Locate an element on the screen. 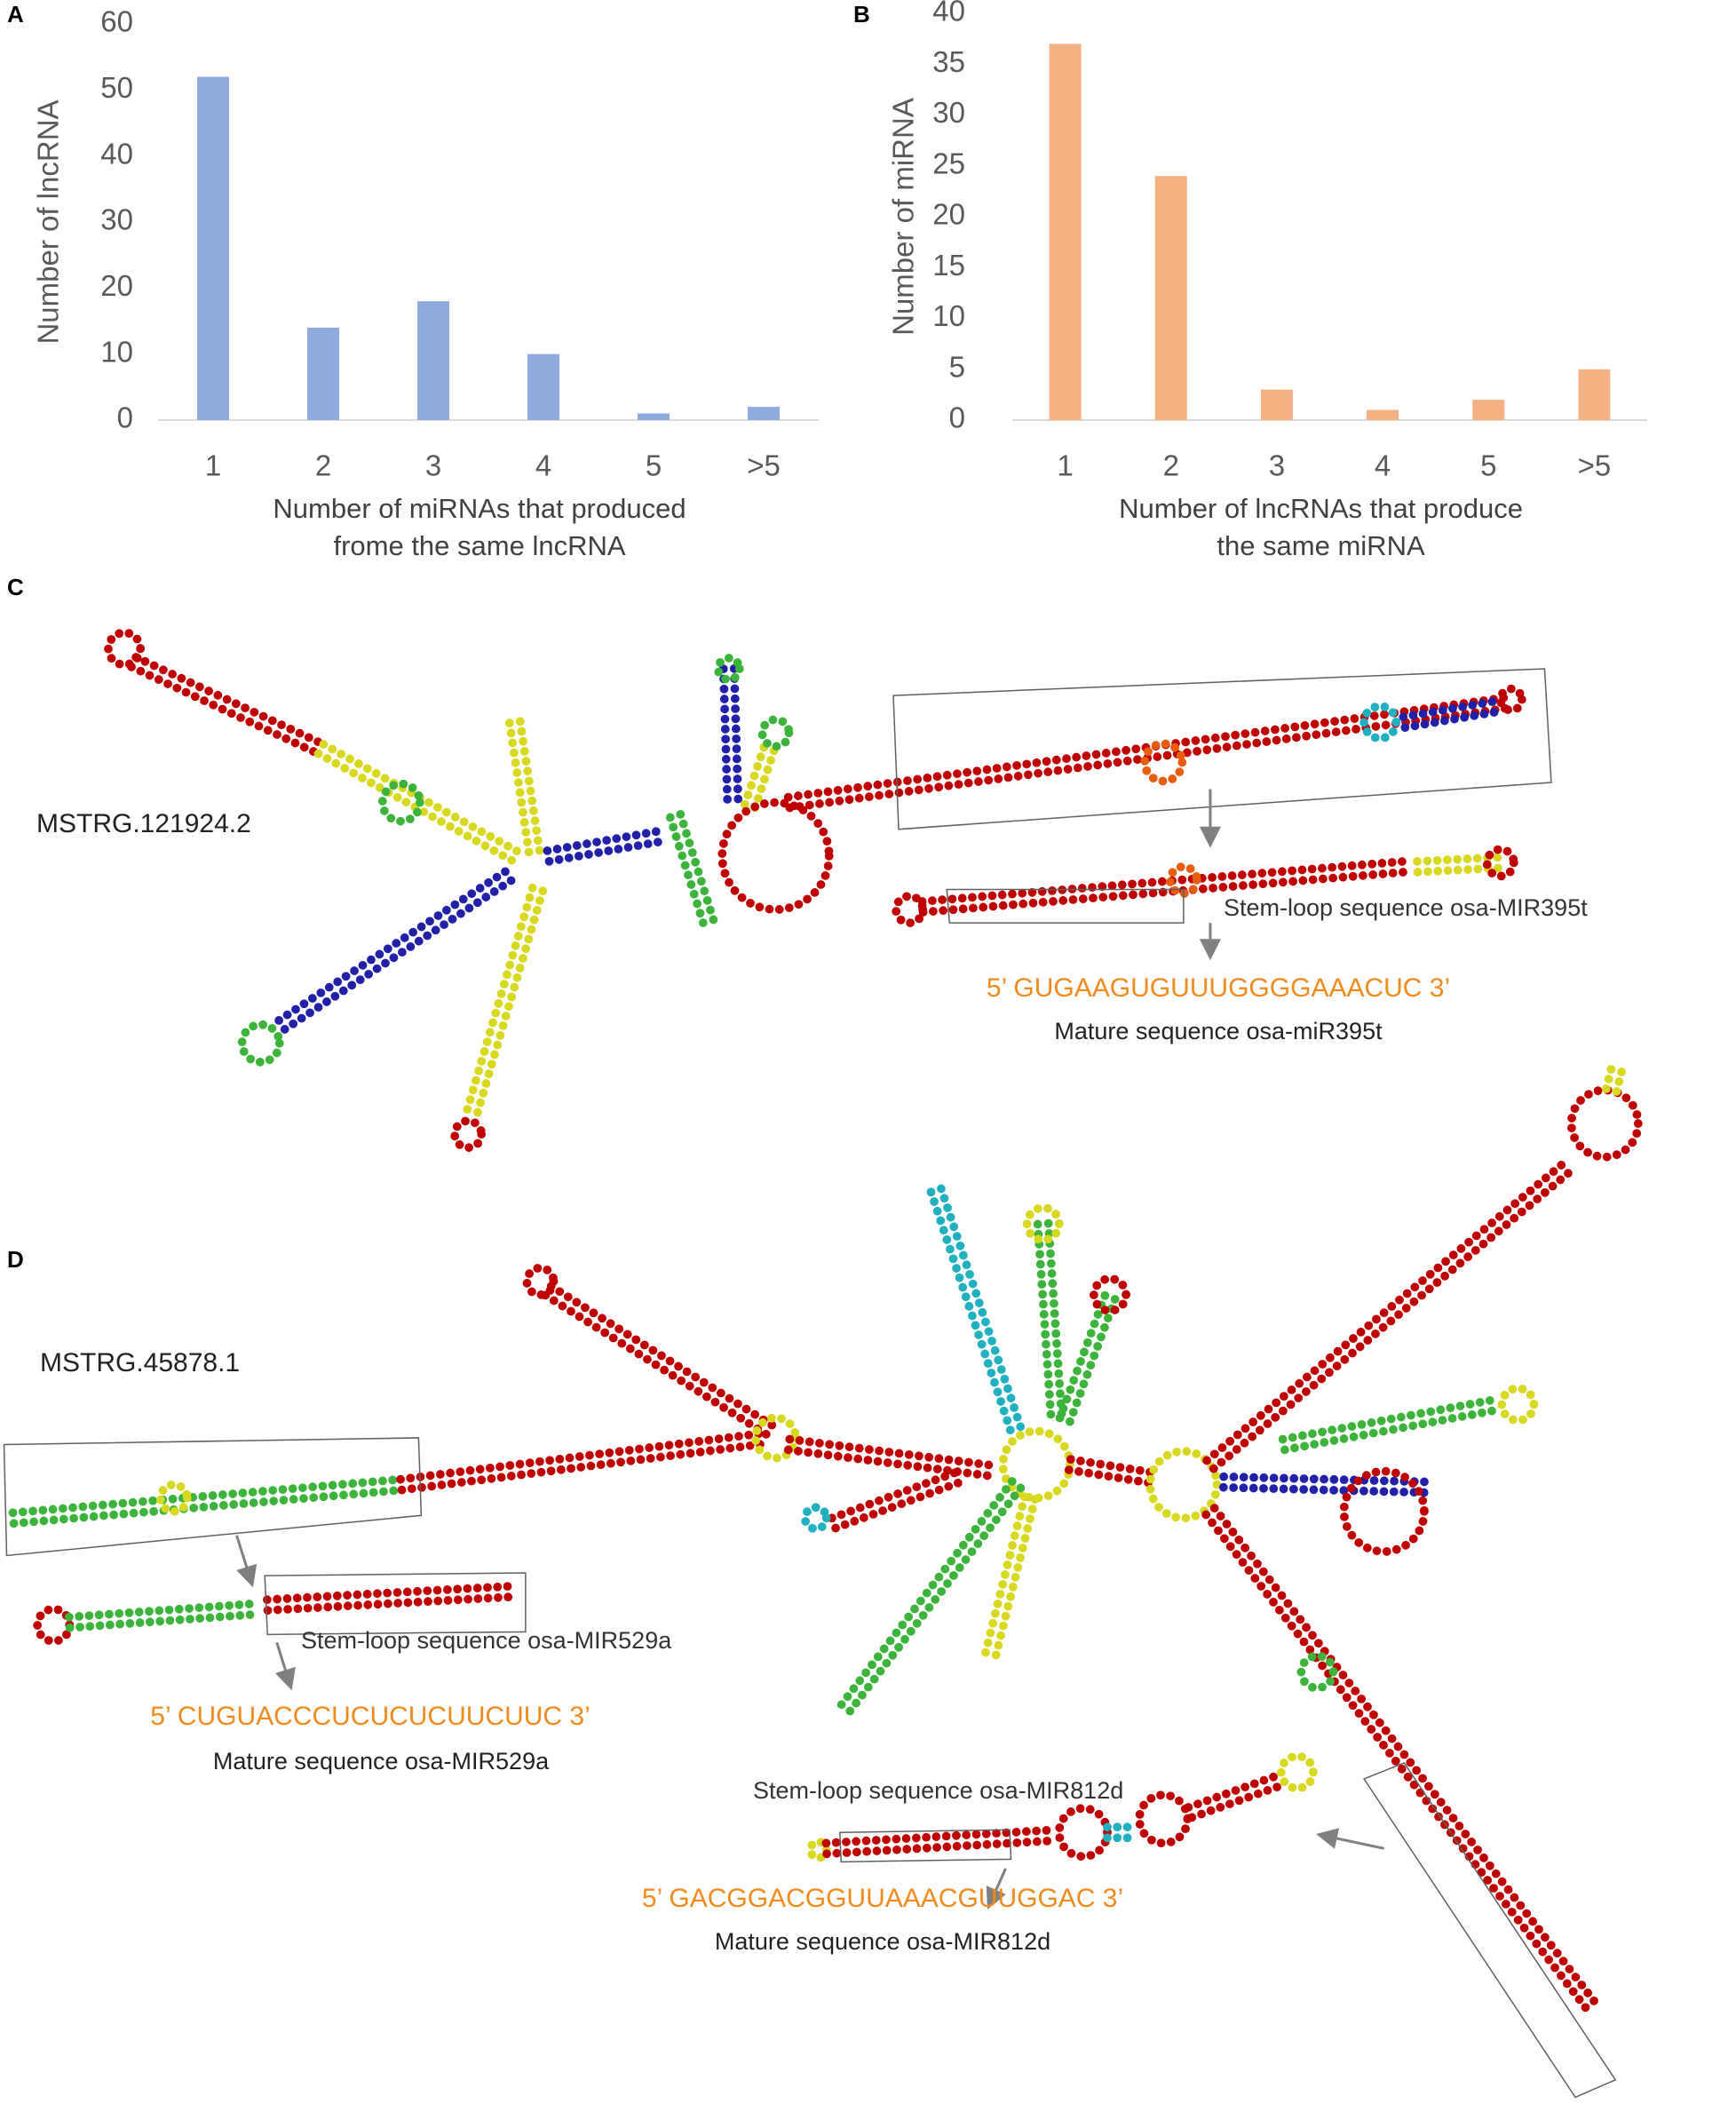 Image resolution: width=1736 pixels, height=2104 pixels. x-tick-label: >5 is located at coordinates (764, 465).